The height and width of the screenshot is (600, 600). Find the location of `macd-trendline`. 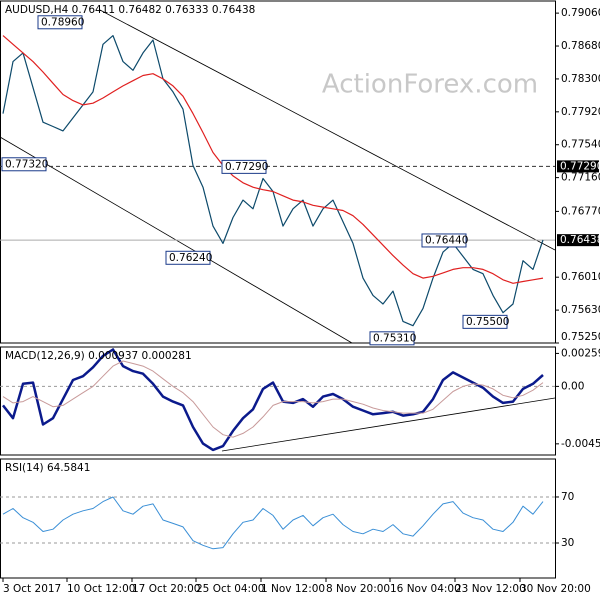

macd-trendline is located at coordinates (388, 424).